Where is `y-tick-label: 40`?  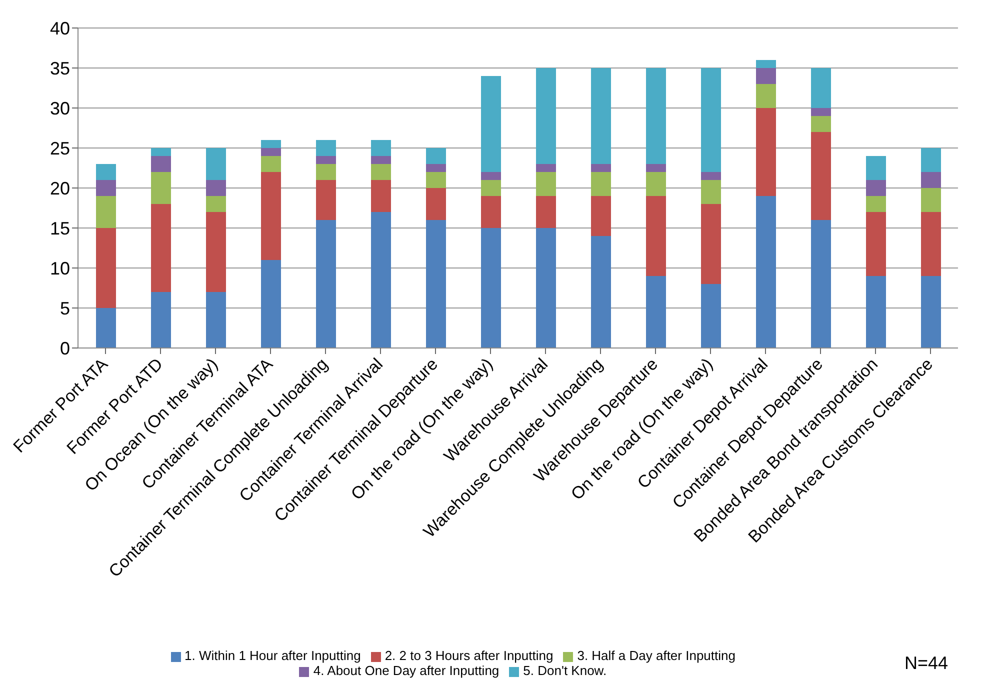 y-tick-label: 40 is located at coordinates (60, 28).